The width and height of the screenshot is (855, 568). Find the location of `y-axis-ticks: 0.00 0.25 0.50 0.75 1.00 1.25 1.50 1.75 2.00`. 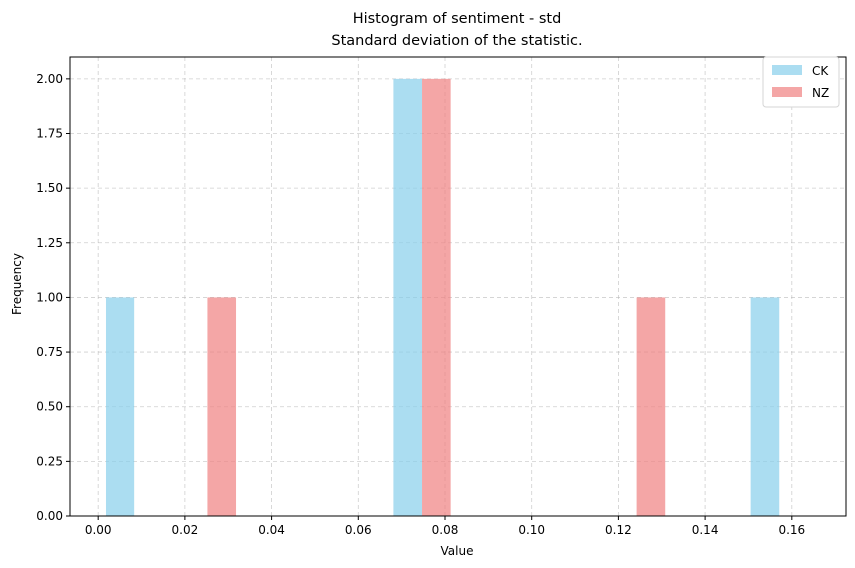

y-axis-ticks: 0.00 0.25 0.50 0.75 1.00 1.25 1.50 1.75 2.00 is located at coordinates (53, 297).